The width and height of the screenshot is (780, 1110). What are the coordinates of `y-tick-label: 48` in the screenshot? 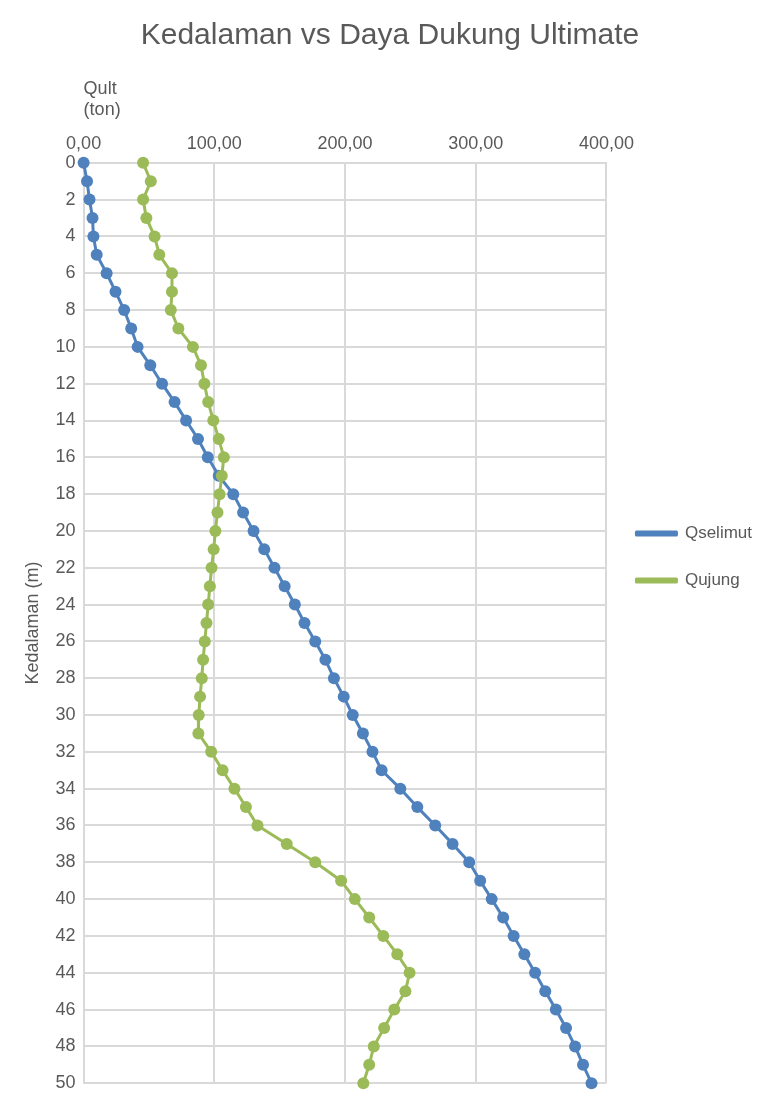 It's located at (65, 1045).